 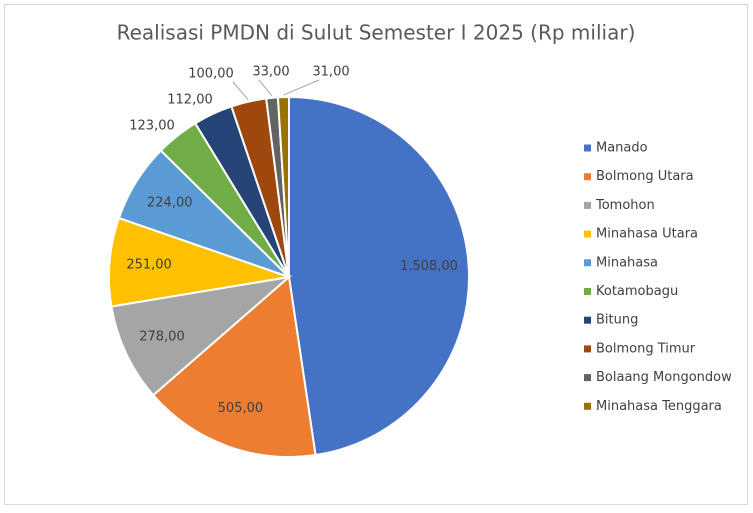 I want to click on legend-label: Bolaang Mongondow, so click(x=664, y=377).